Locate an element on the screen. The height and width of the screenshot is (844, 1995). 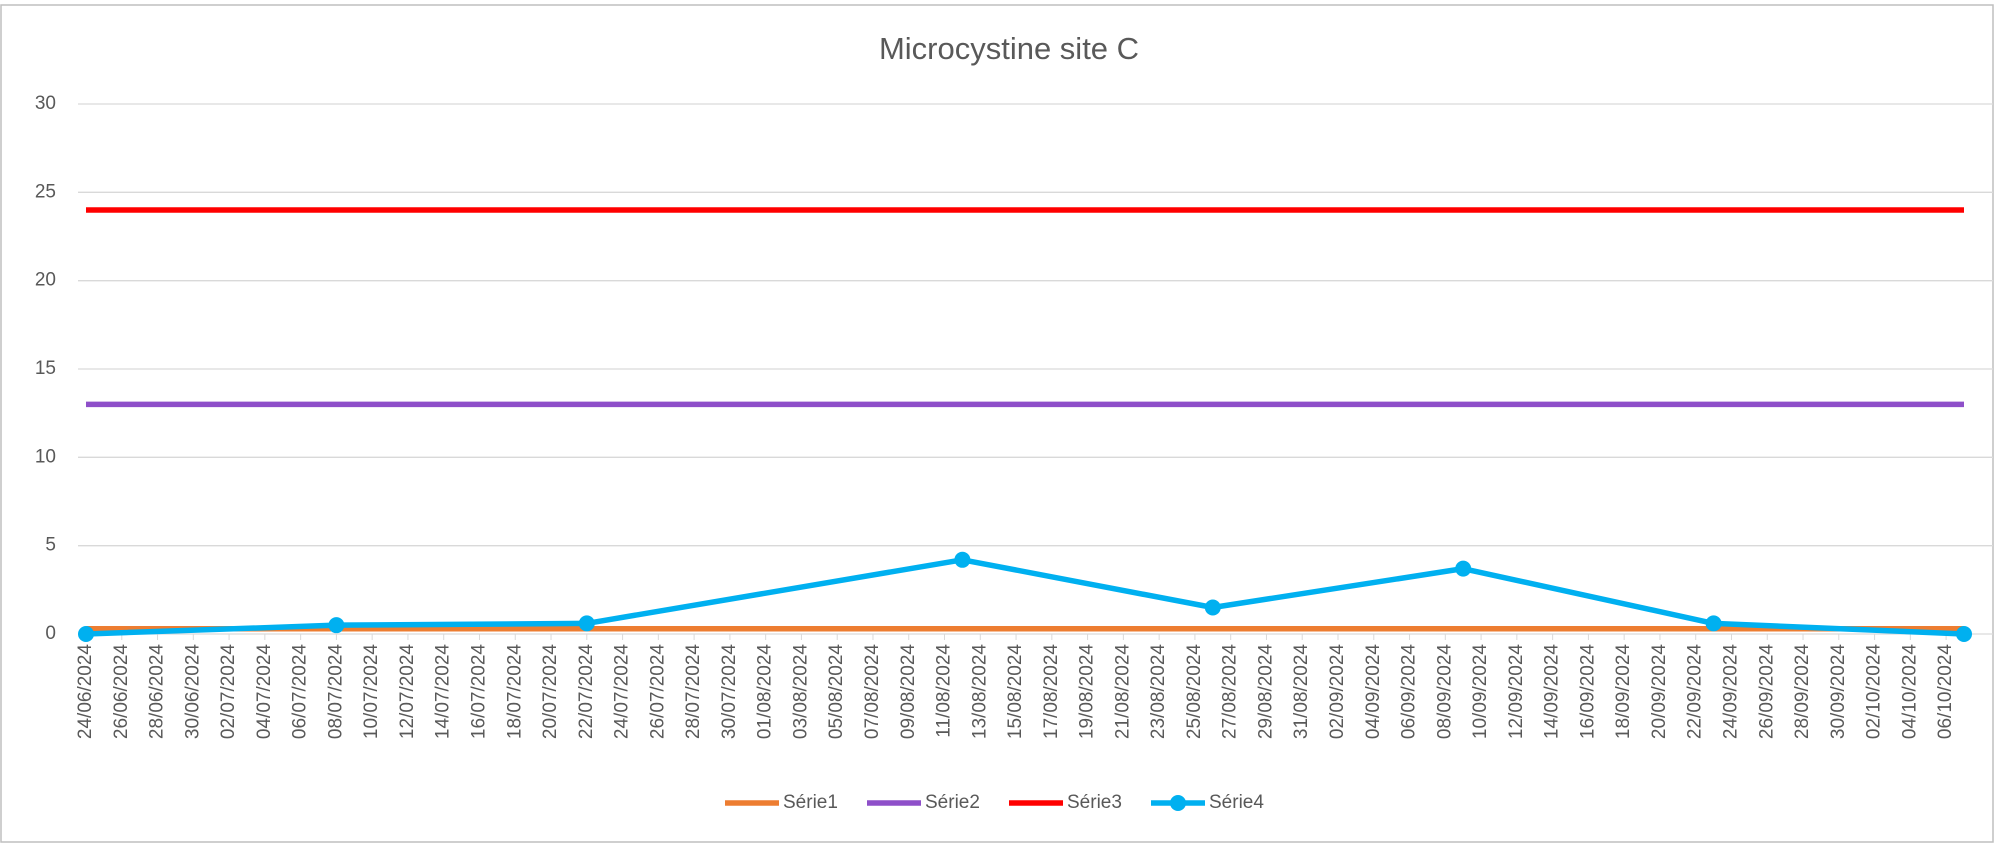
x-tick-label: 06/09/2024 is located at coordinates (1409, 692).